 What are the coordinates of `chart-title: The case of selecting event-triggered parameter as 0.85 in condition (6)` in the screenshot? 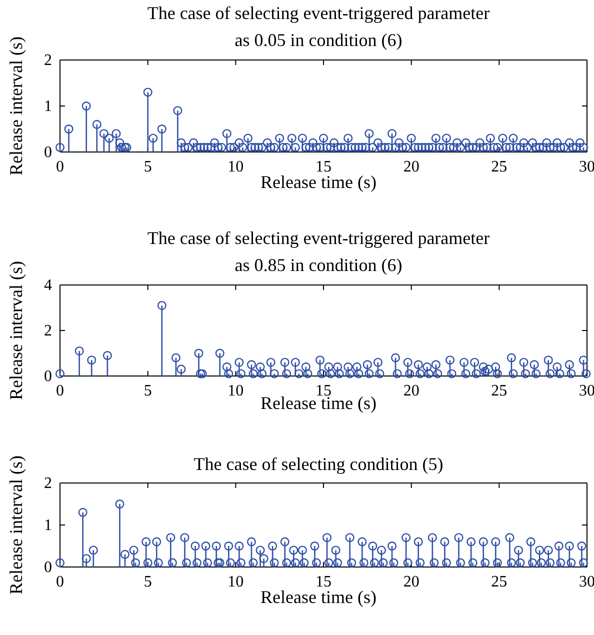 It's located at (318, 252).